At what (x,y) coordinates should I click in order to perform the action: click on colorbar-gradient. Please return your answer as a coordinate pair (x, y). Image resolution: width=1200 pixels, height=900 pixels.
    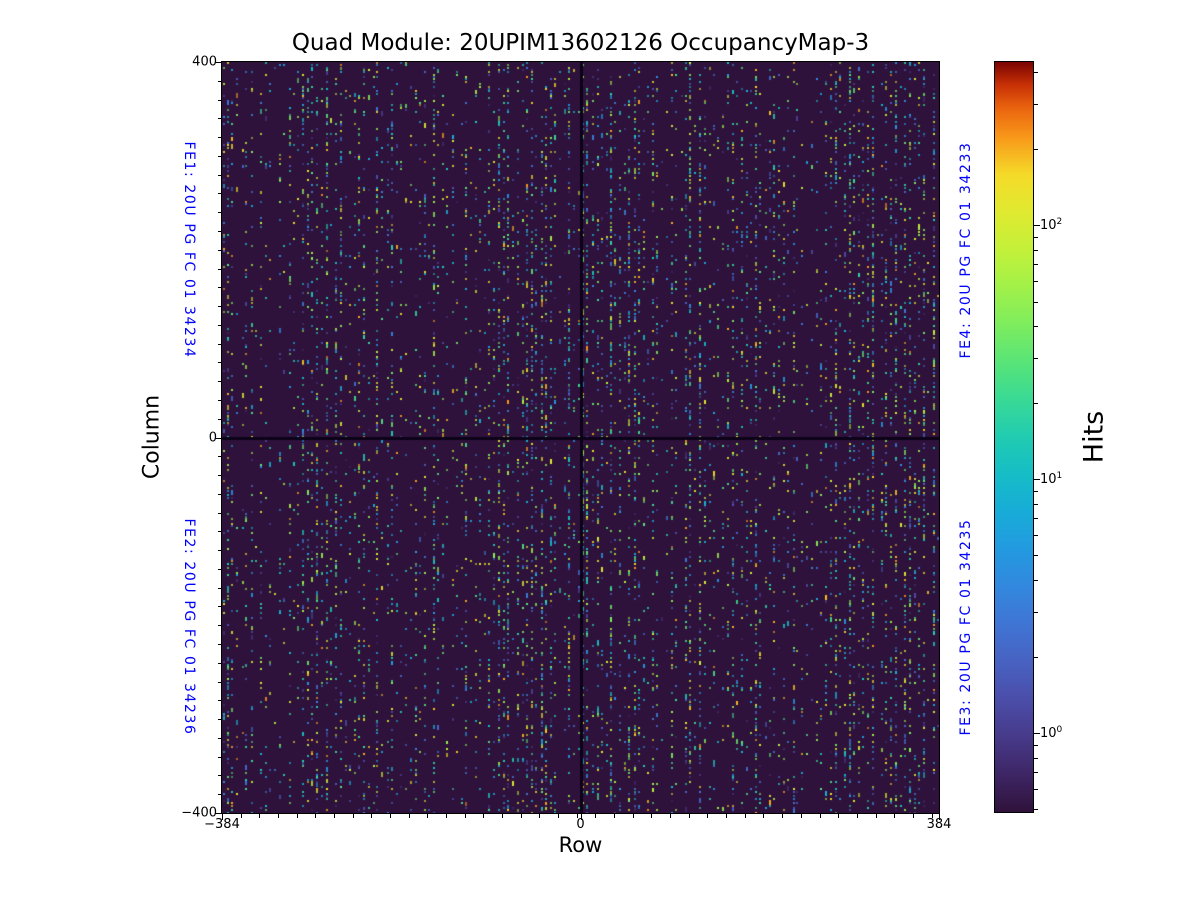
    Looking at the image, I should click on (1014, 437).